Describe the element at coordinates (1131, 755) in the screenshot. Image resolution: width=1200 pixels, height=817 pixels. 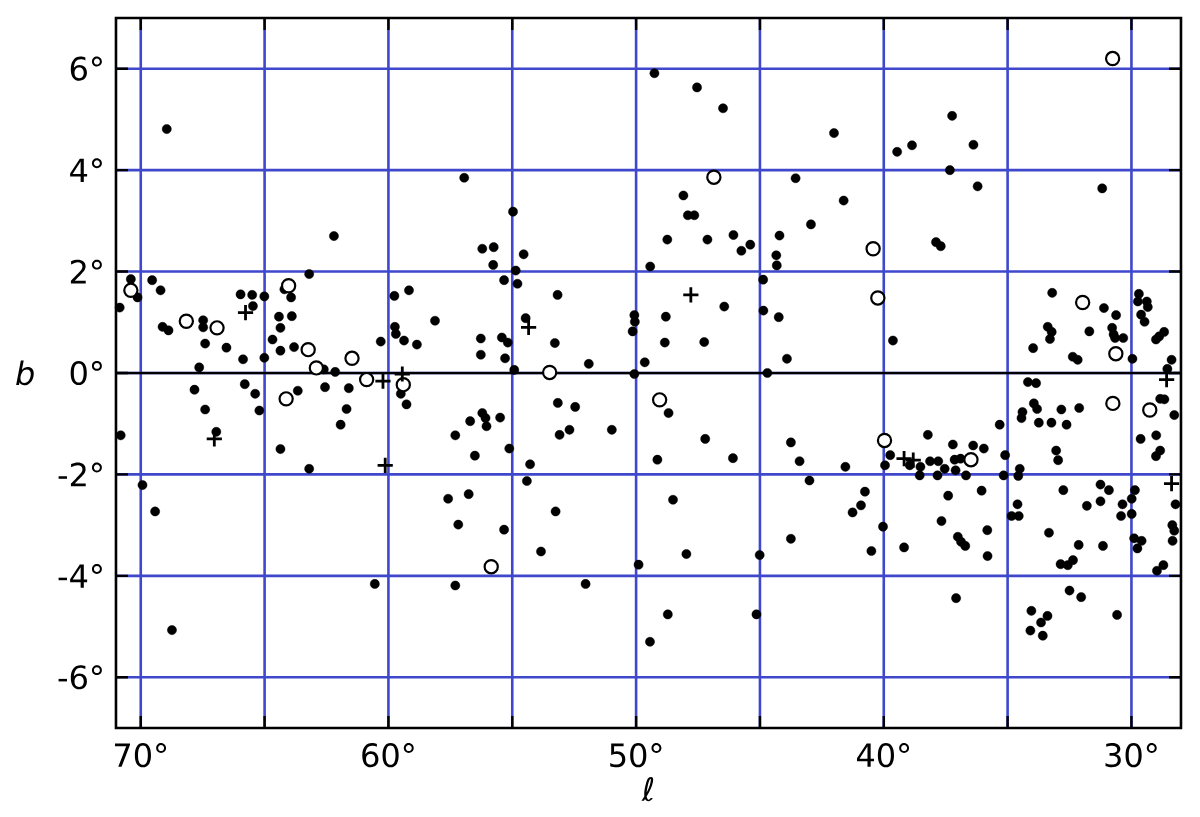
I see `x-tick-label: 30°` at that location.